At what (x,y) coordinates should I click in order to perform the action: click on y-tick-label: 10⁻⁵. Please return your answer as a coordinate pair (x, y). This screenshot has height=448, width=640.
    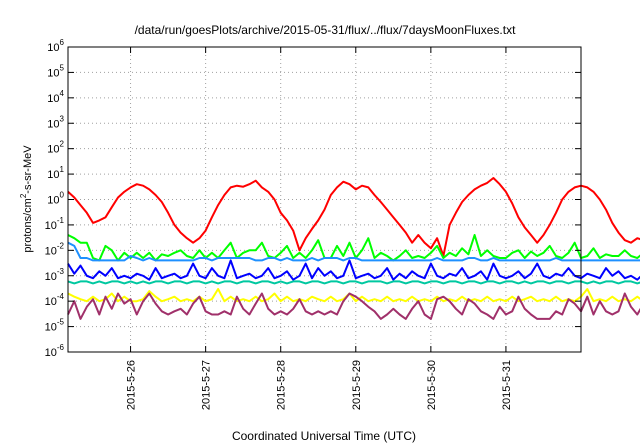
    Looking at the image, I should click on (55, 326).